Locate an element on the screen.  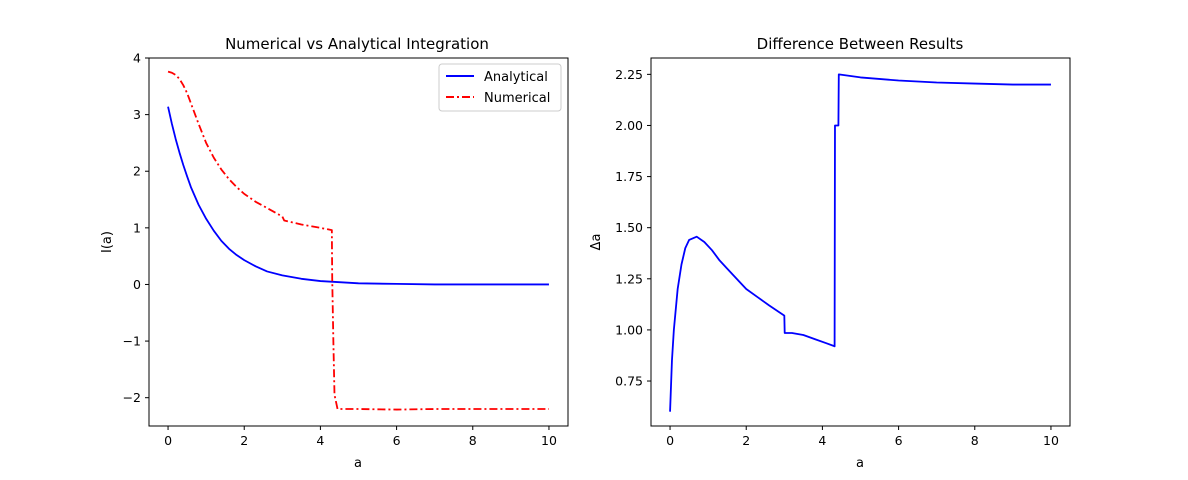
left-x-tick-label: 2 is located at coordinates (244, 440).